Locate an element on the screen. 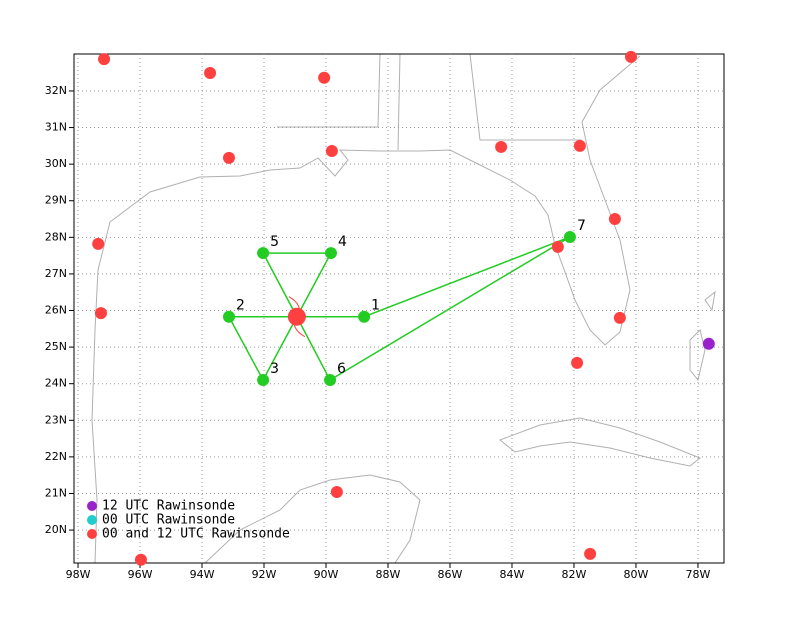  lon-label: 96W is located at coordinates (140, 574).